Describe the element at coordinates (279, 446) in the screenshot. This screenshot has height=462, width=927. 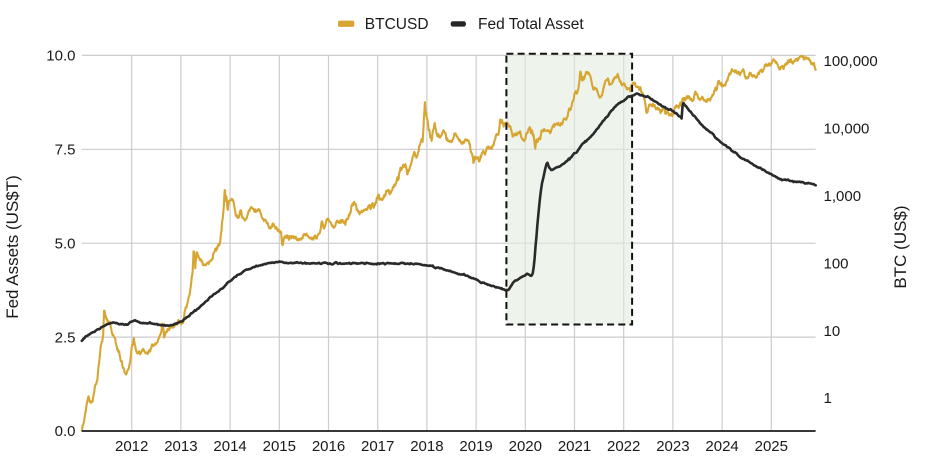
I see `svg-text: 2015` at that location.